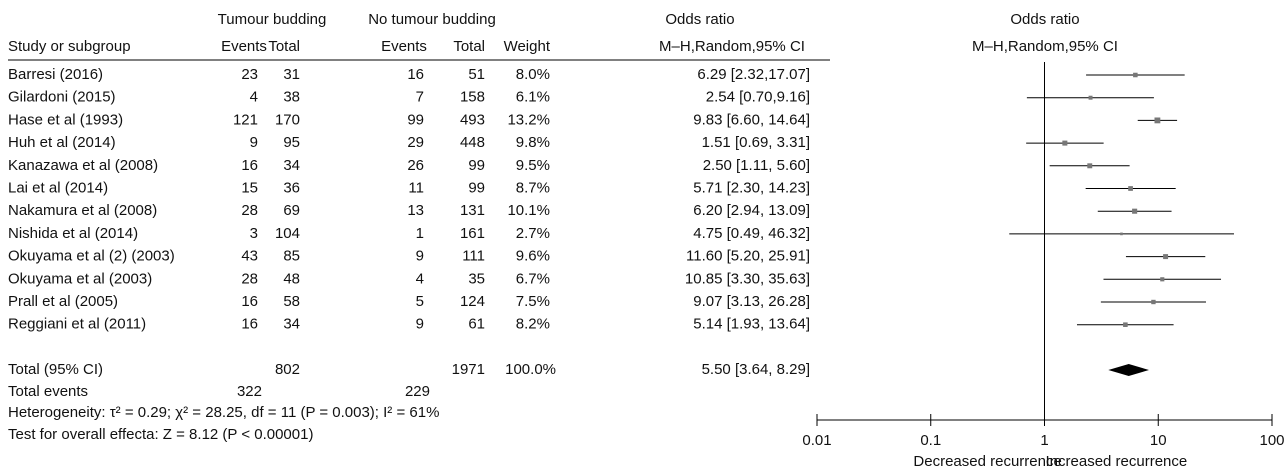 Image resolution: width=1288 pixels, height=474 pixels. What do you see at coordinates (287, 369) in the screenshot?
I see `total-budding: 802` at bounding box center [287, 369].